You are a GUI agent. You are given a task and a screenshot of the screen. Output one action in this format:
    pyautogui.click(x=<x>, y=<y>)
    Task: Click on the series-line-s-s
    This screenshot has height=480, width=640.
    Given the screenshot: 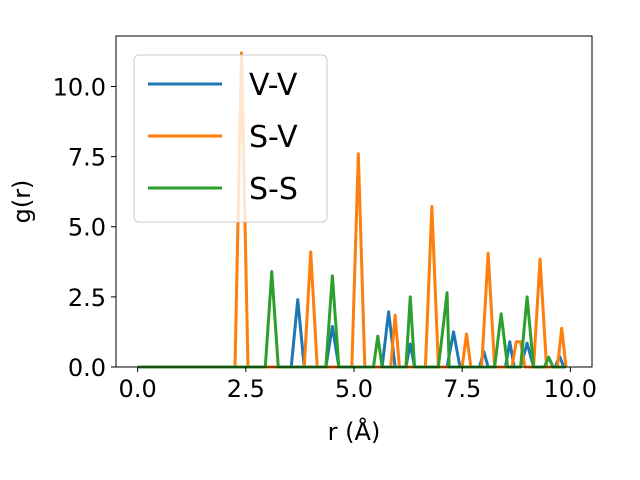 What is the action you would take?
    pyautogui.click(x=352, y=319)
    